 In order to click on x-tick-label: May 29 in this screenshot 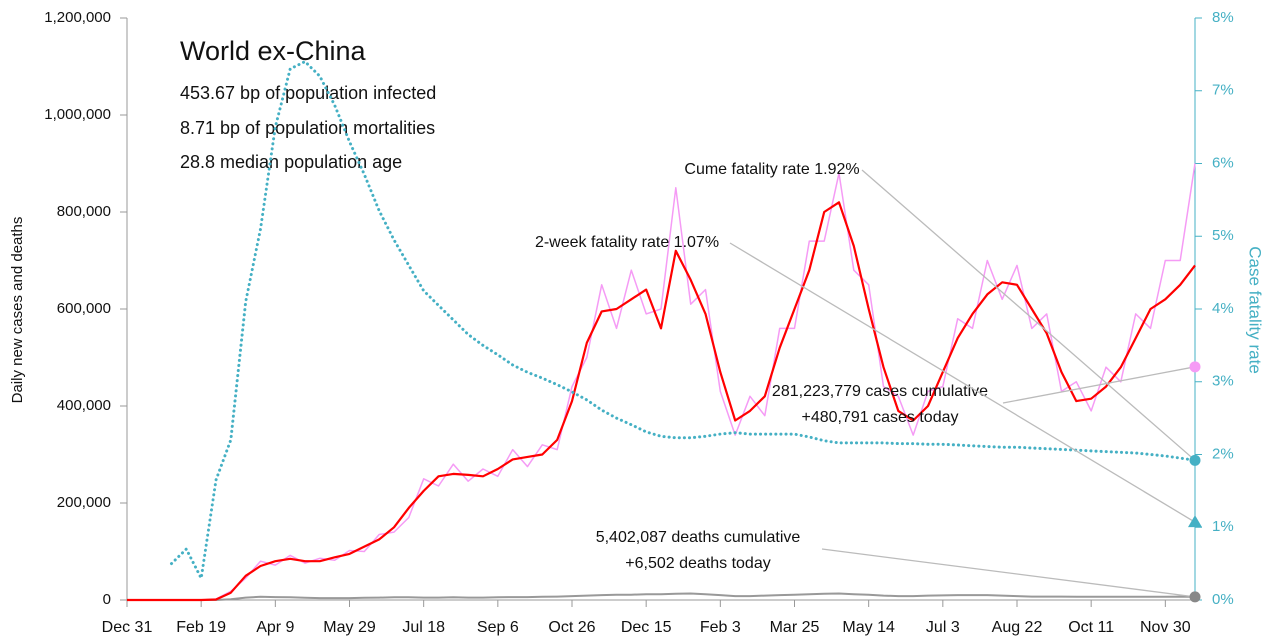, I will do `click(349, 627)`.